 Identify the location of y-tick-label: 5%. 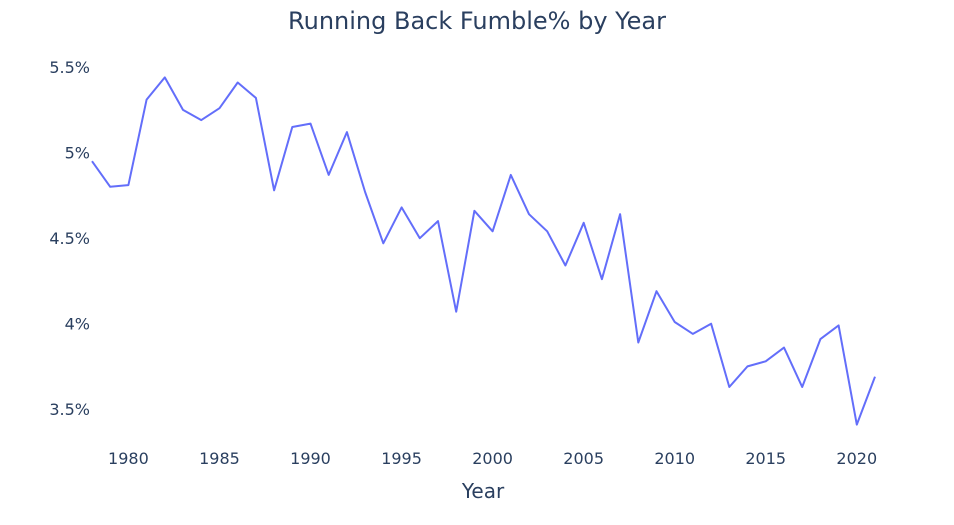
(77, 153).